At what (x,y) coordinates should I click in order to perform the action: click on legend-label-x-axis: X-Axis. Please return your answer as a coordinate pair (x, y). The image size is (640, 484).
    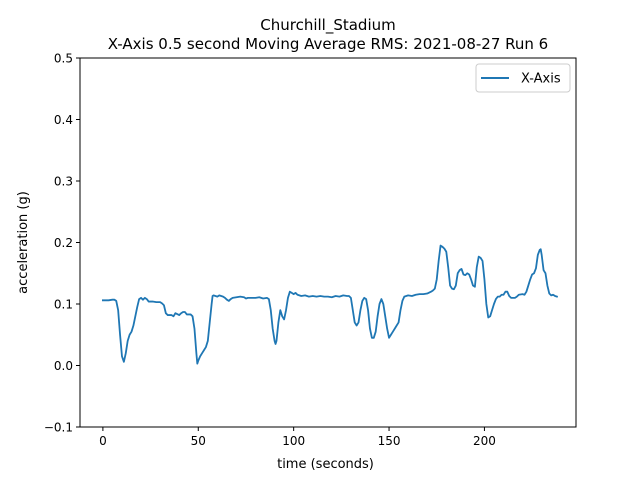
    Looking at the image, I should click on (541, 79).